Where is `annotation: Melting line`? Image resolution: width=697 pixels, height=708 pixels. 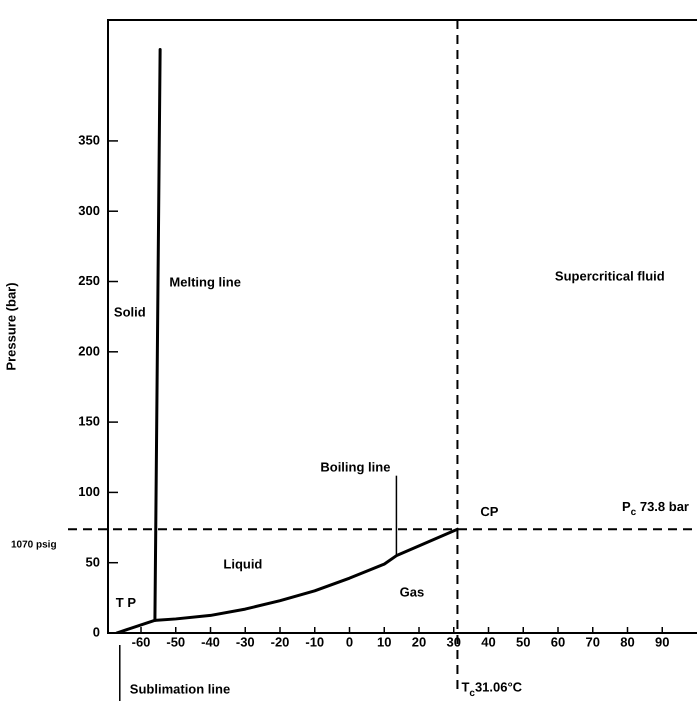 annotation: Melting line is located at coordinates (205, 282).